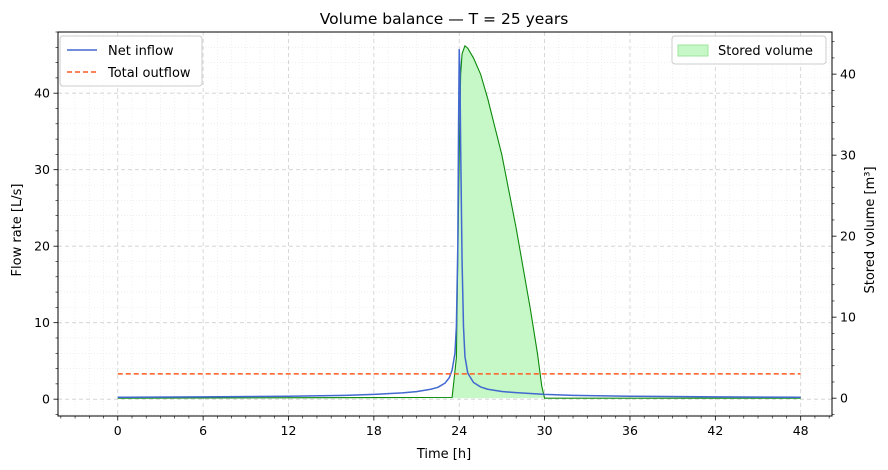 This screenshot has width=888, height=470. Describe the element at coordinates (42, 169) in the screenshot. I see `left-y-tick-label: 30` at that location.